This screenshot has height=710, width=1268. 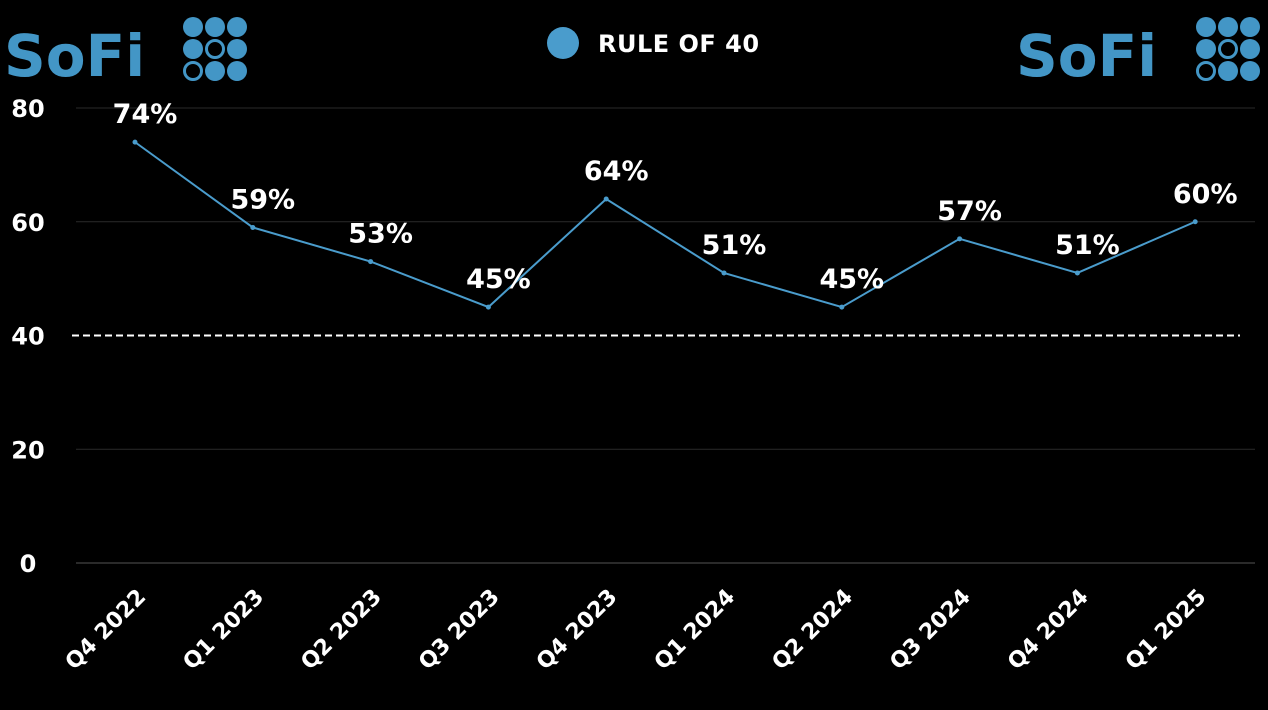 What do you see at coordinates (969, 211) in the screenshot?
I see `data-label: 57%` at bounding box center [969, 211].